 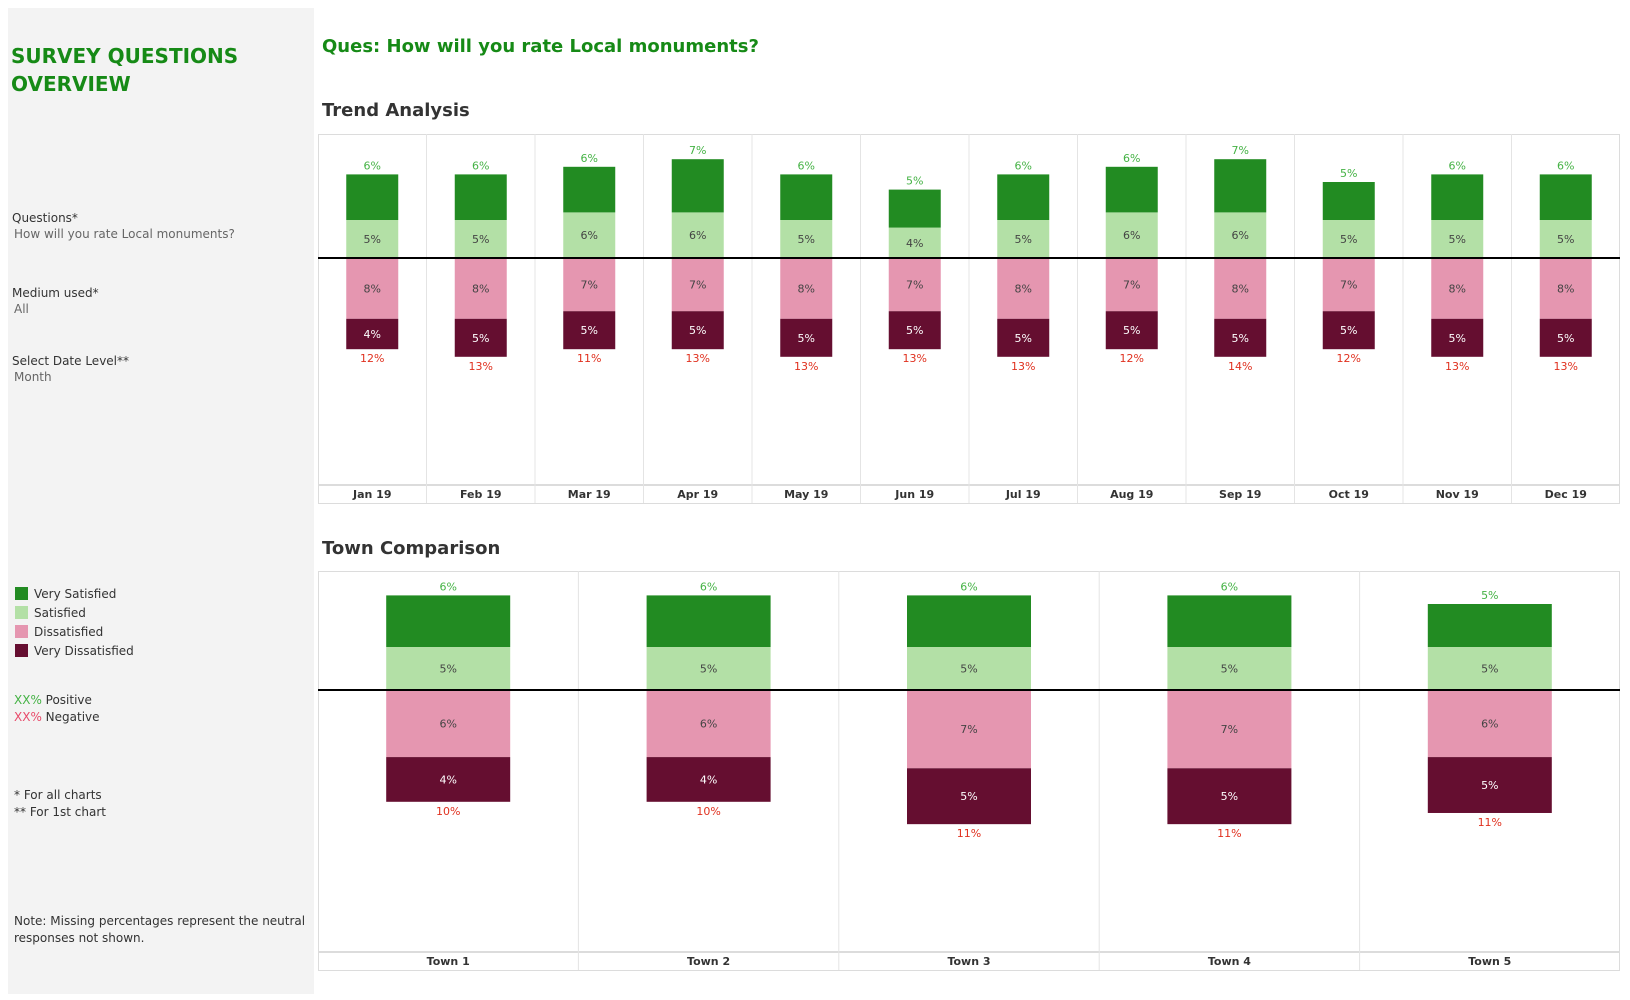 I want to click on note-line-2: responses not shown., so click(x=79, y=938).